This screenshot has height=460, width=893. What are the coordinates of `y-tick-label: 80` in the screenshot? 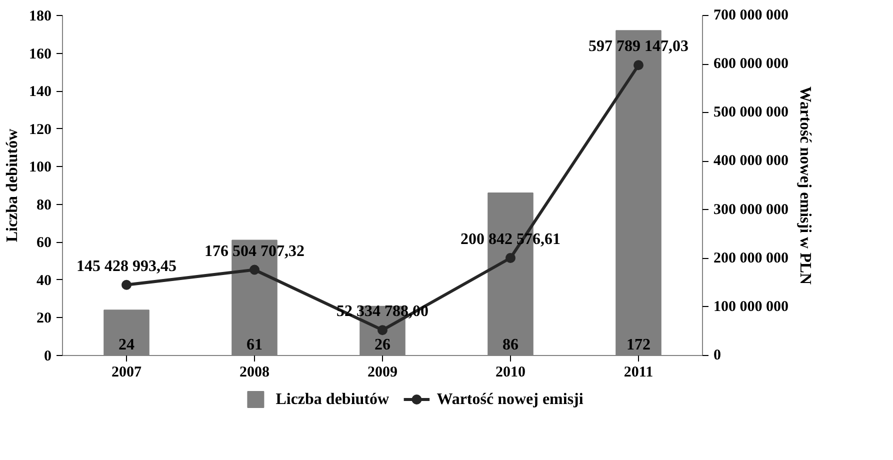 It's located at (44, 205).